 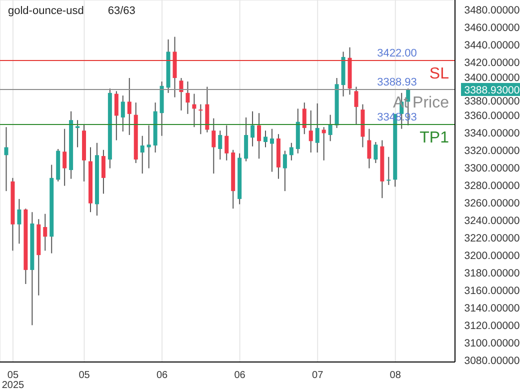 What do you see at coordinates (492, 10) in the screenshot?
I see `y-tick-label: 3480.00000` at bounding box center [492, 10].